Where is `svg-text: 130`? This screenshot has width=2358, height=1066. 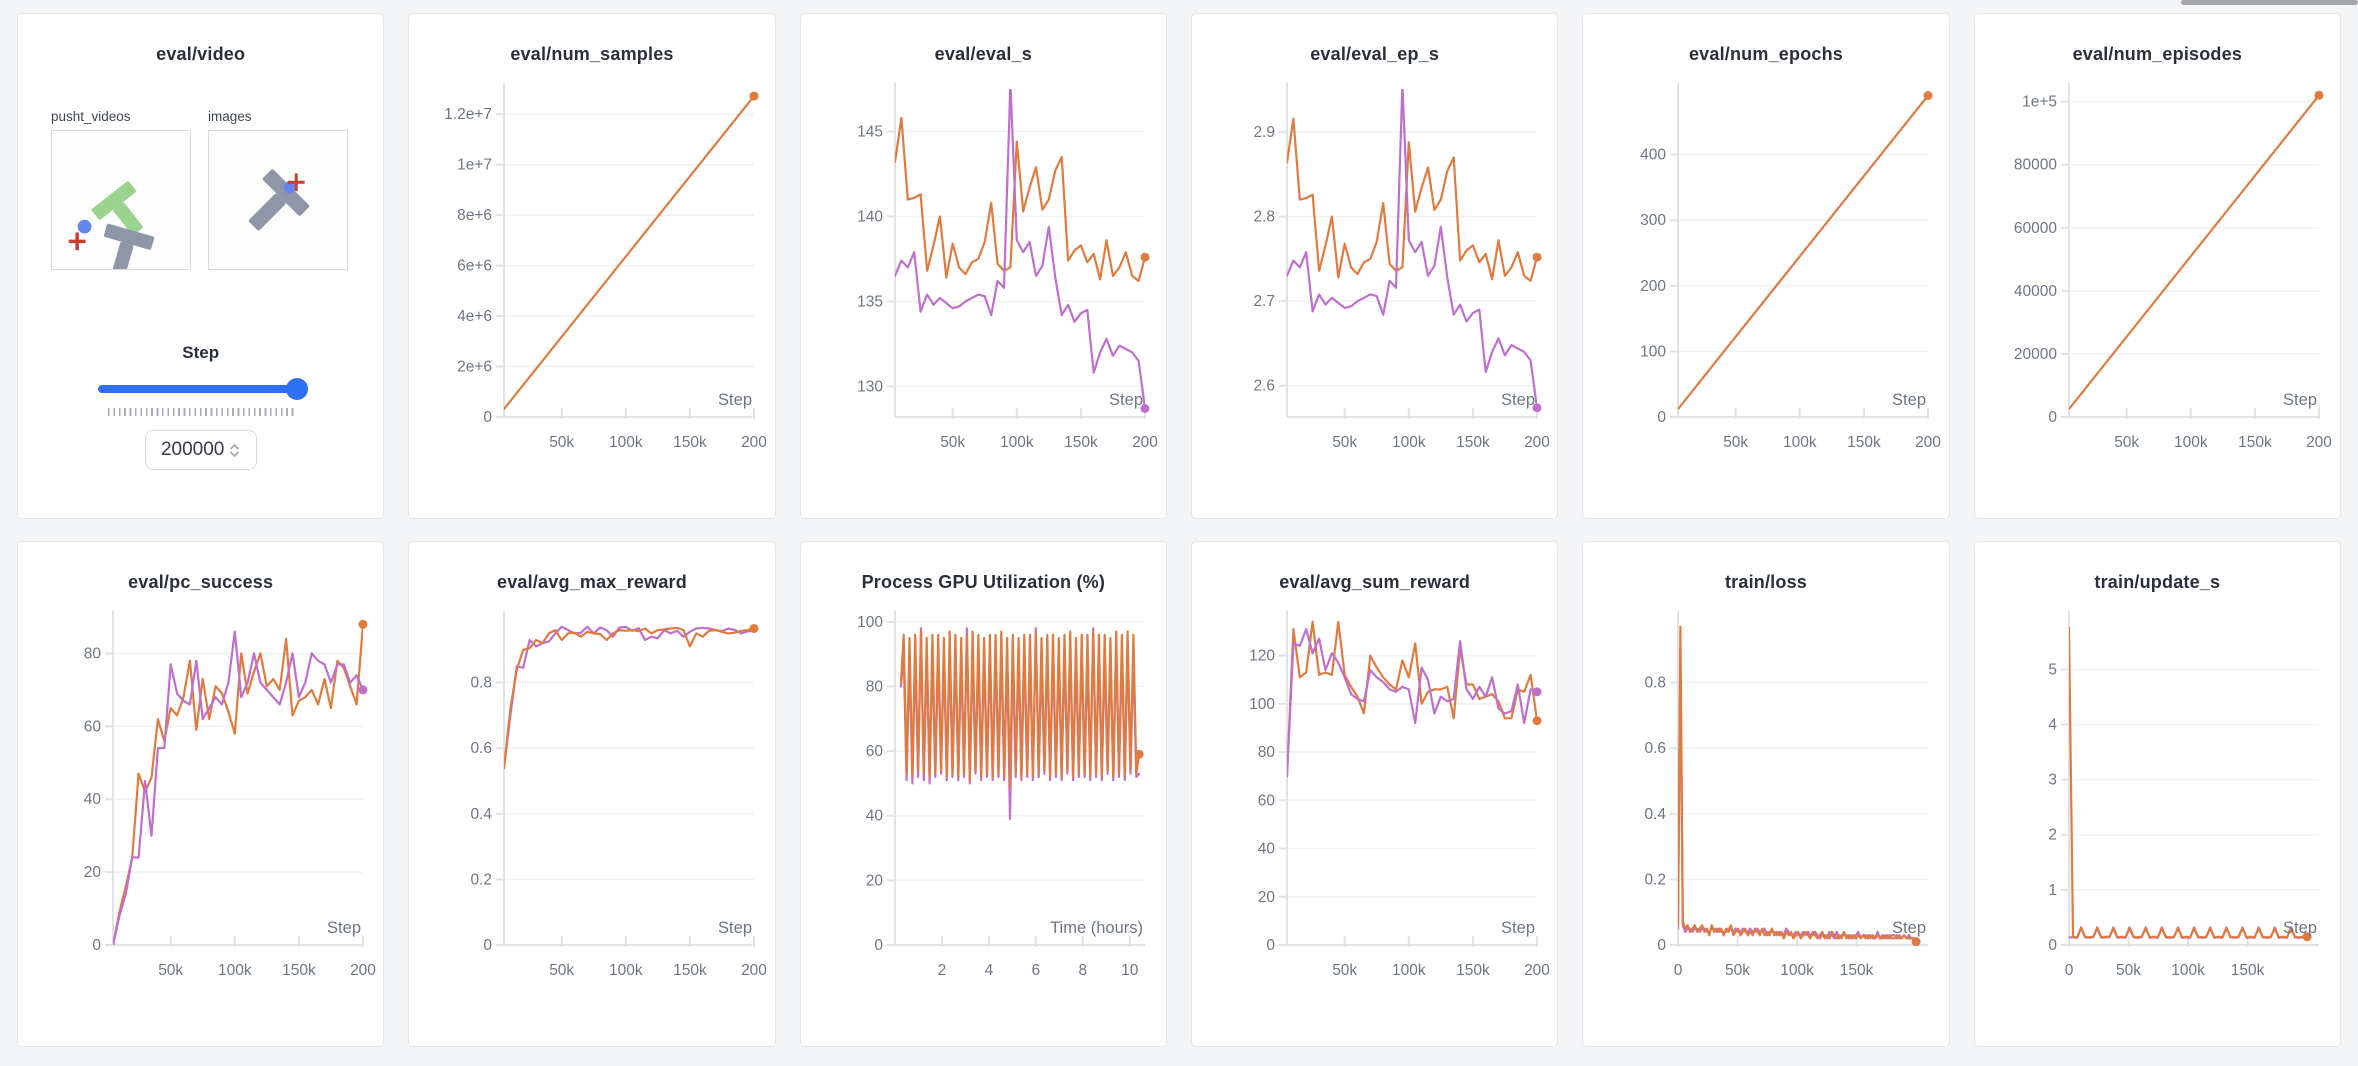 svg-text: 130 is located at coordinates (870, 386).